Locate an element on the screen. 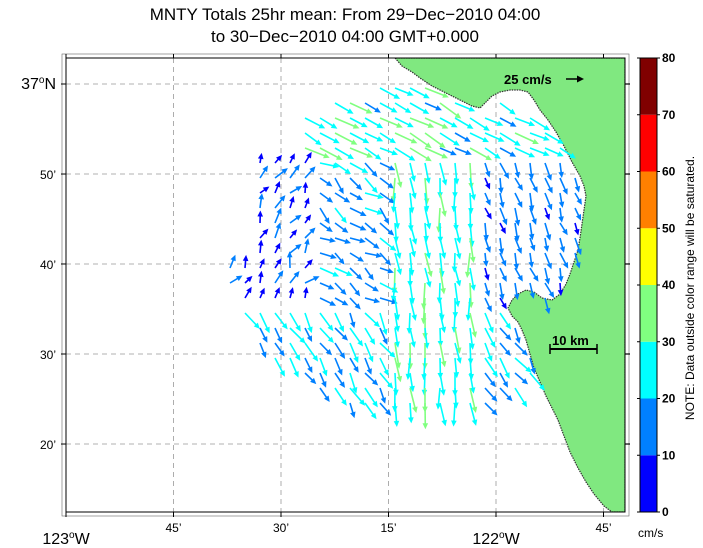 The height and width of the screenshot is (548, 703). x-tick-label: 123oW is located at coordinates (66, 539).